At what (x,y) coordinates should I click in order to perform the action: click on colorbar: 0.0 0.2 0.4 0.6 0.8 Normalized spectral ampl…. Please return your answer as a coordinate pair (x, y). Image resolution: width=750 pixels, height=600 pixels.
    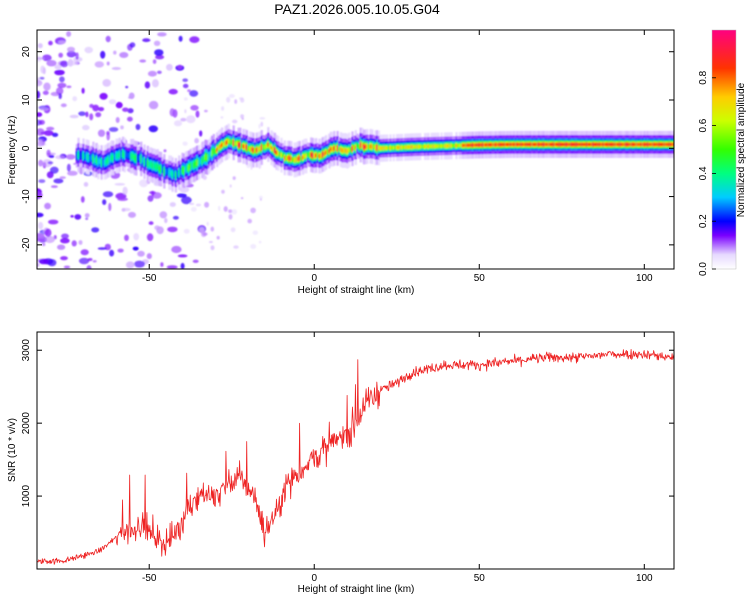
    Looking at the image, I should click on (722, 152).